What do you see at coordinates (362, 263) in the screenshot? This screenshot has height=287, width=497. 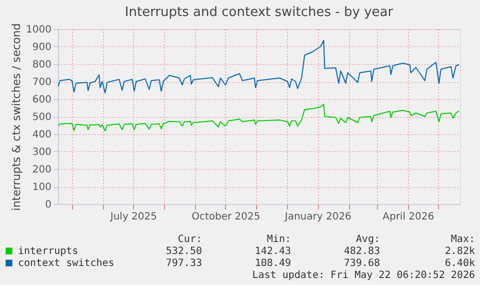 I see `text: 739.68` at bounding box center [362, 263].